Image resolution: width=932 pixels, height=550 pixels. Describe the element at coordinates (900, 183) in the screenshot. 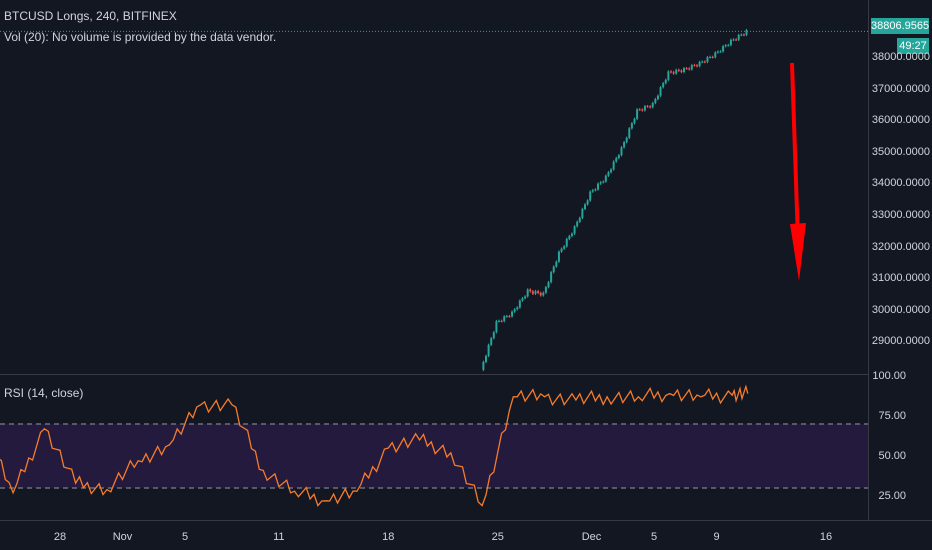

I see `price-axis-tick: 34000.0000` at that location.